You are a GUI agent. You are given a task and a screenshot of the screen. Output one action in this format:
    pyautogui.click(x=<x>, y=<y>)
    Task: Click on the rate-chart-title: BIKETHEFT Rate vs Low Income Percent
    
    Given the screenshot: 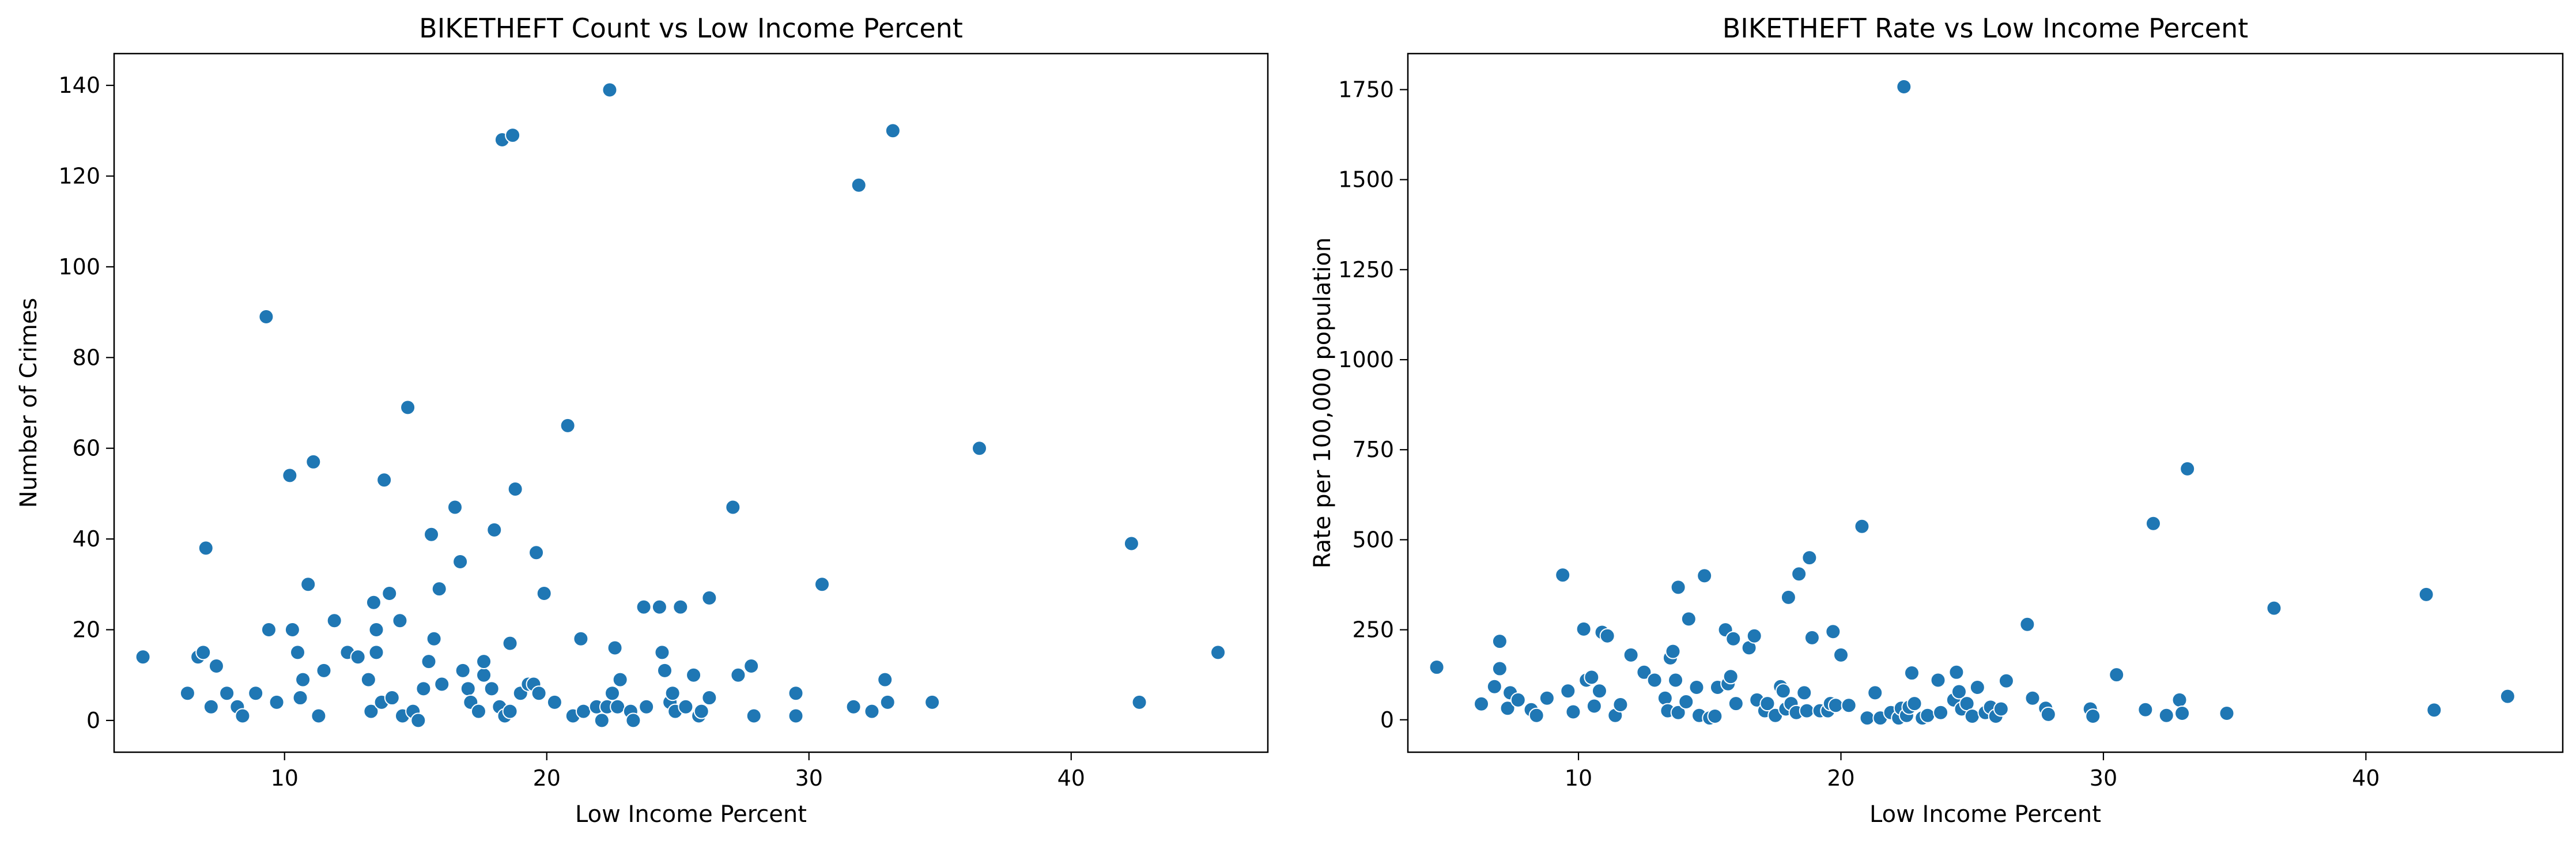 What is the action you would take?
    pyautogui.click(x=1986, y=28)
    